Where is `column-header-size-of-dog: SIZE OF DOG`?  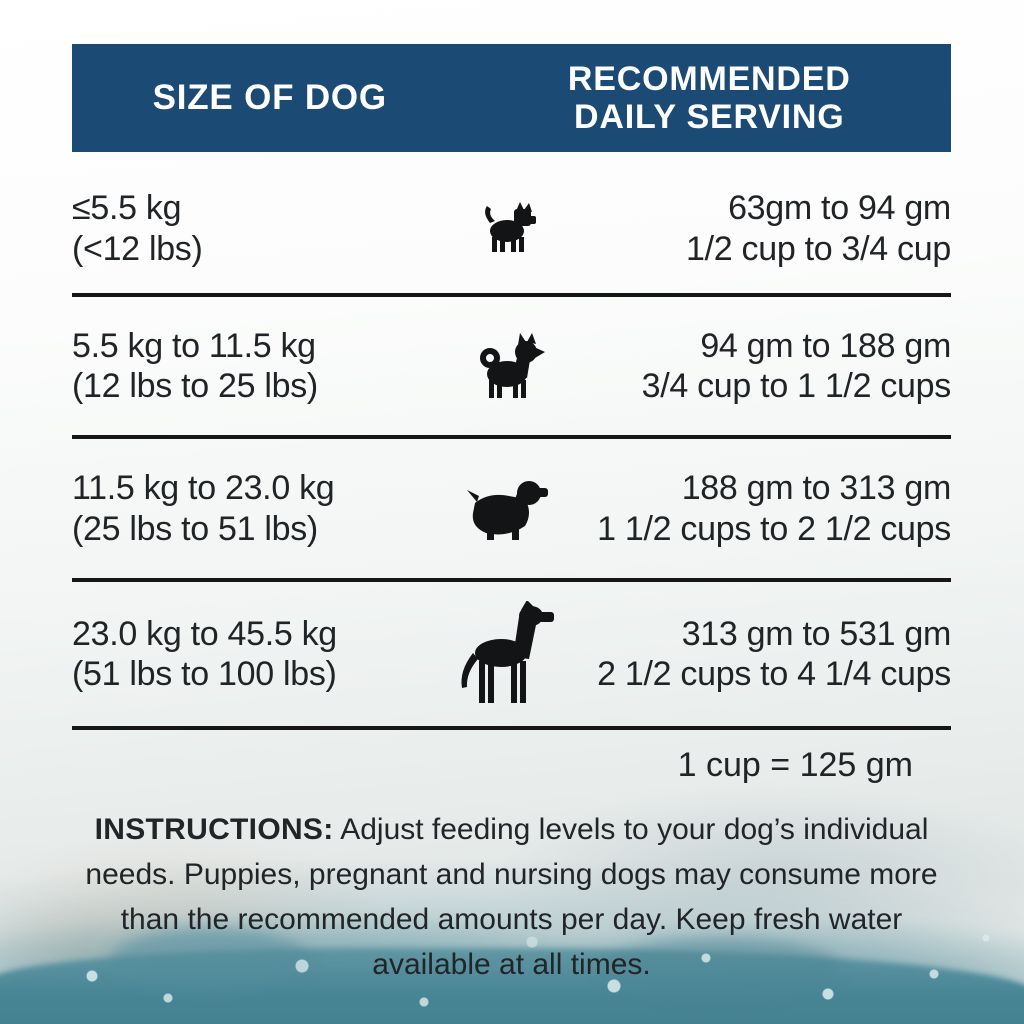
column-header-size-of-dog: SIZE OF DOG is located at coordinates (270, 97).